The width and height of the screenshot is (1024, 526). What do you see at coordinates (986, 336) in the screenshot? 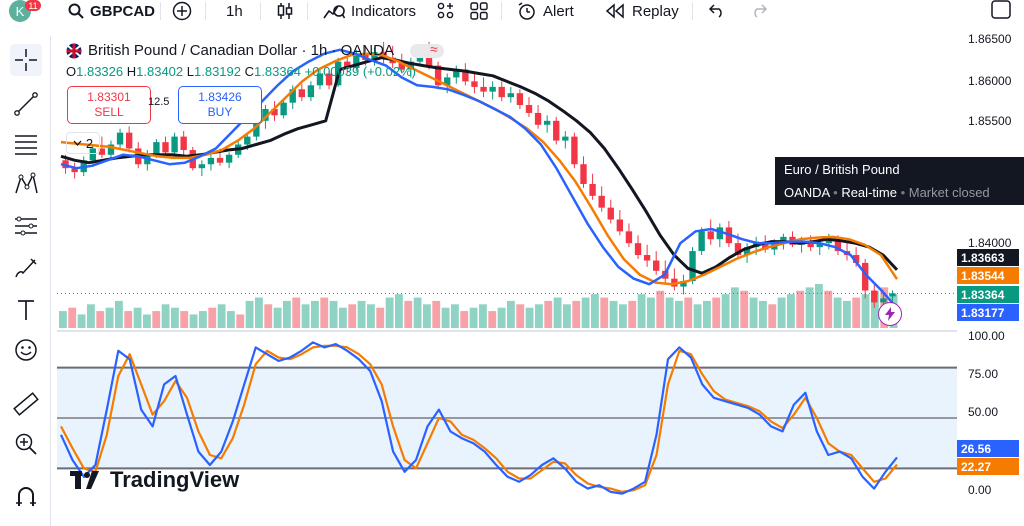
I see `osc-label: 100.00` at bounding box center [986, 336].